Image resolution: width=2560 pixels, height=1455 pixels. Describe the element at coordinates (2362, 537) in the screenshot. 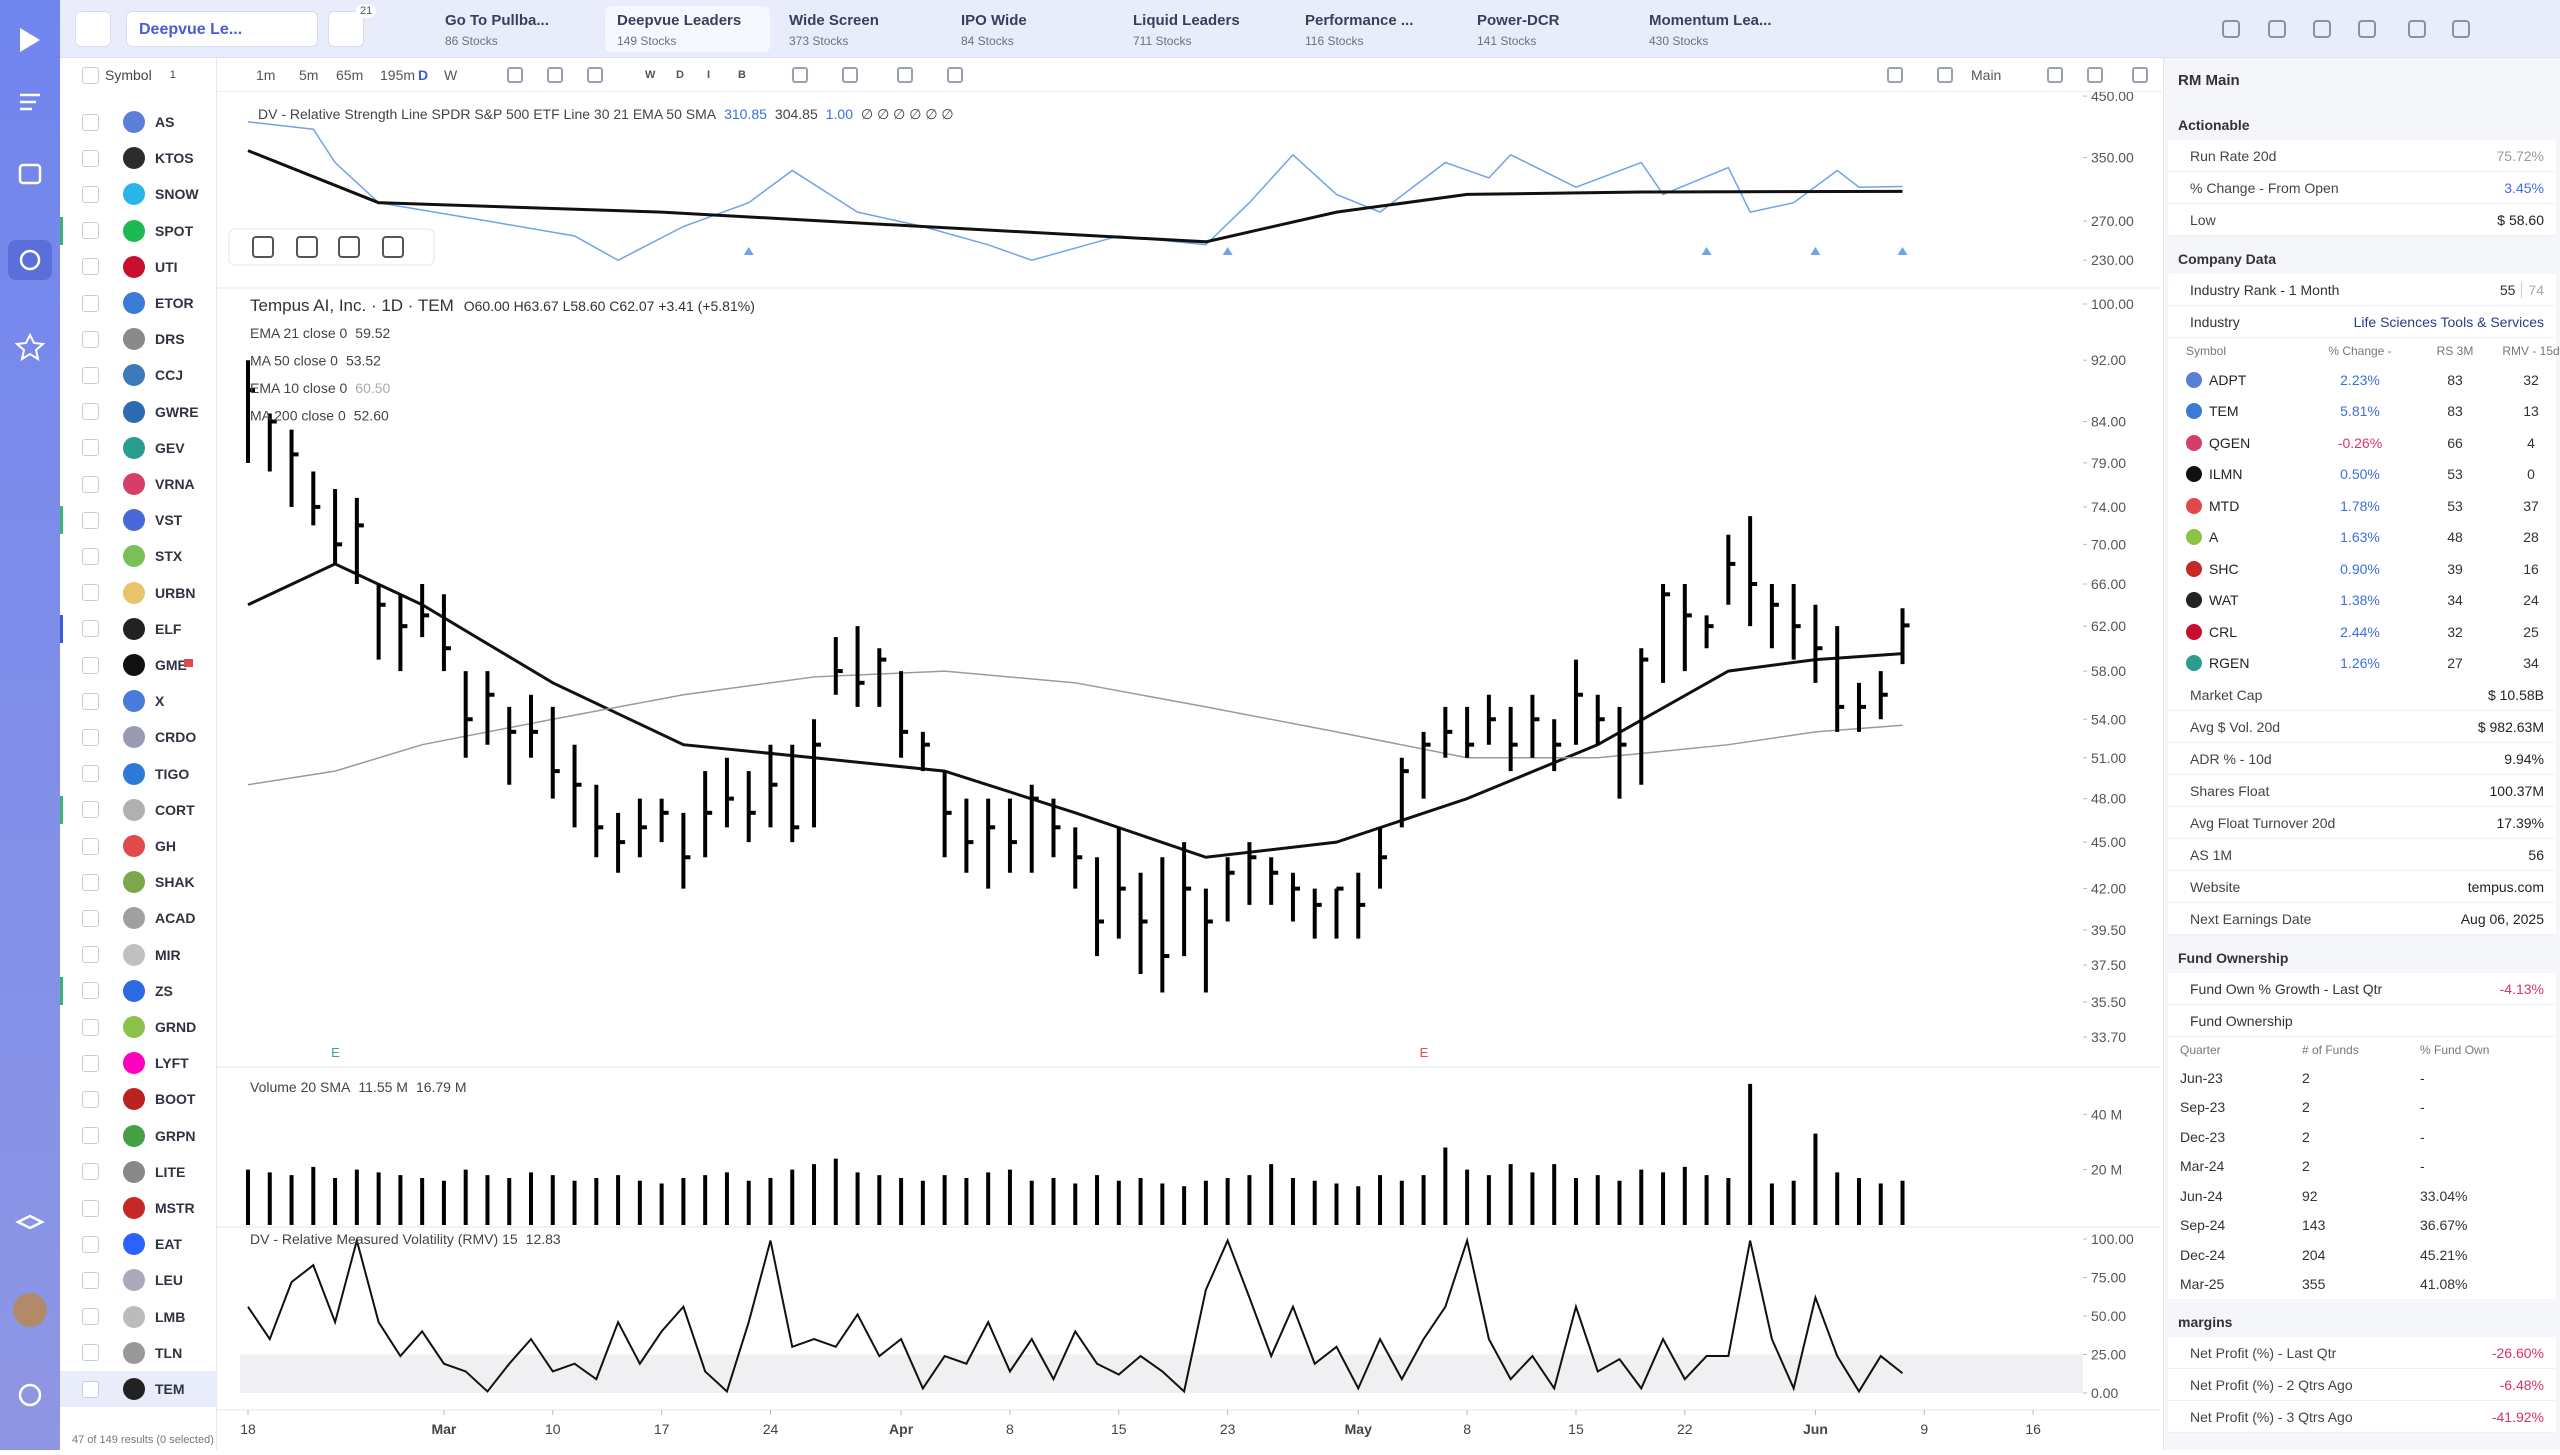

I see `peer-row: A 1.63% 48 28` at that location.